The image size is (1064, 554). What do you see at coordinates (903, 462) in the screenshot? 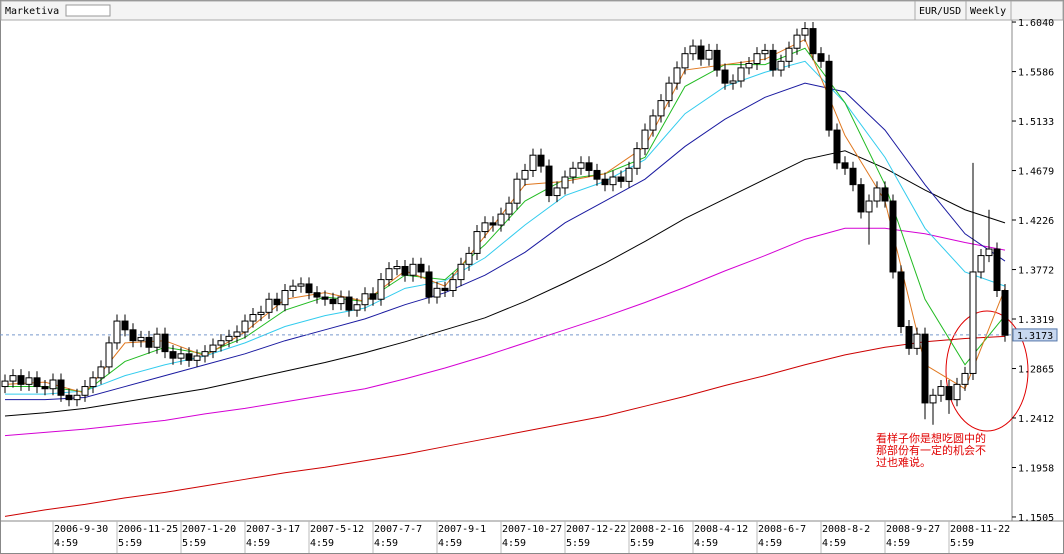
I see `annotation-line: 过也难说。` at bounding box center [903, 462].